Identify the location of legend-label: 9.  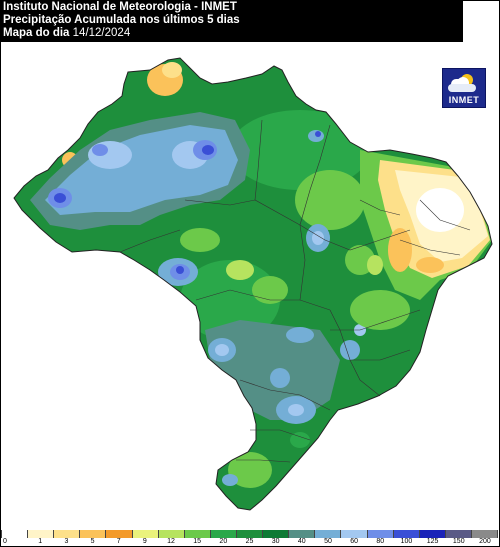
(144, 541).